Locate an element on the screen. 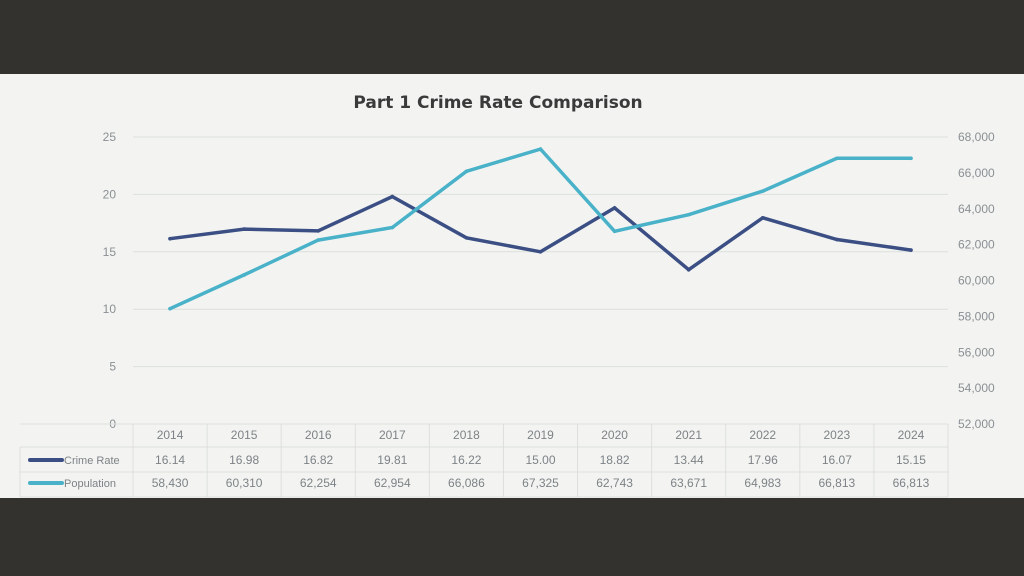 Image resolution: width=1024 pixels, height=576 pixels. right-tick-label: 64,000 is located at coordinates (976, 209).